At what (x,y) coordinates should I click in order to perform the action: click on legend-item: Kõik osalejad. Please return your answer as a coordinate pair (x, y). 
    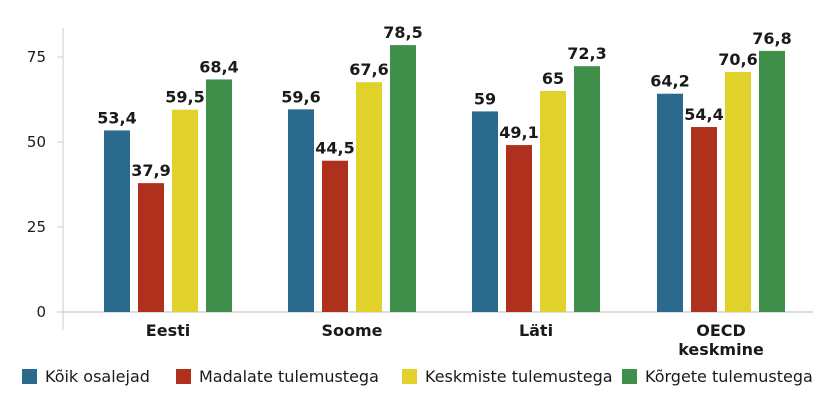
    Looking at the image, I should click on (86, 376).